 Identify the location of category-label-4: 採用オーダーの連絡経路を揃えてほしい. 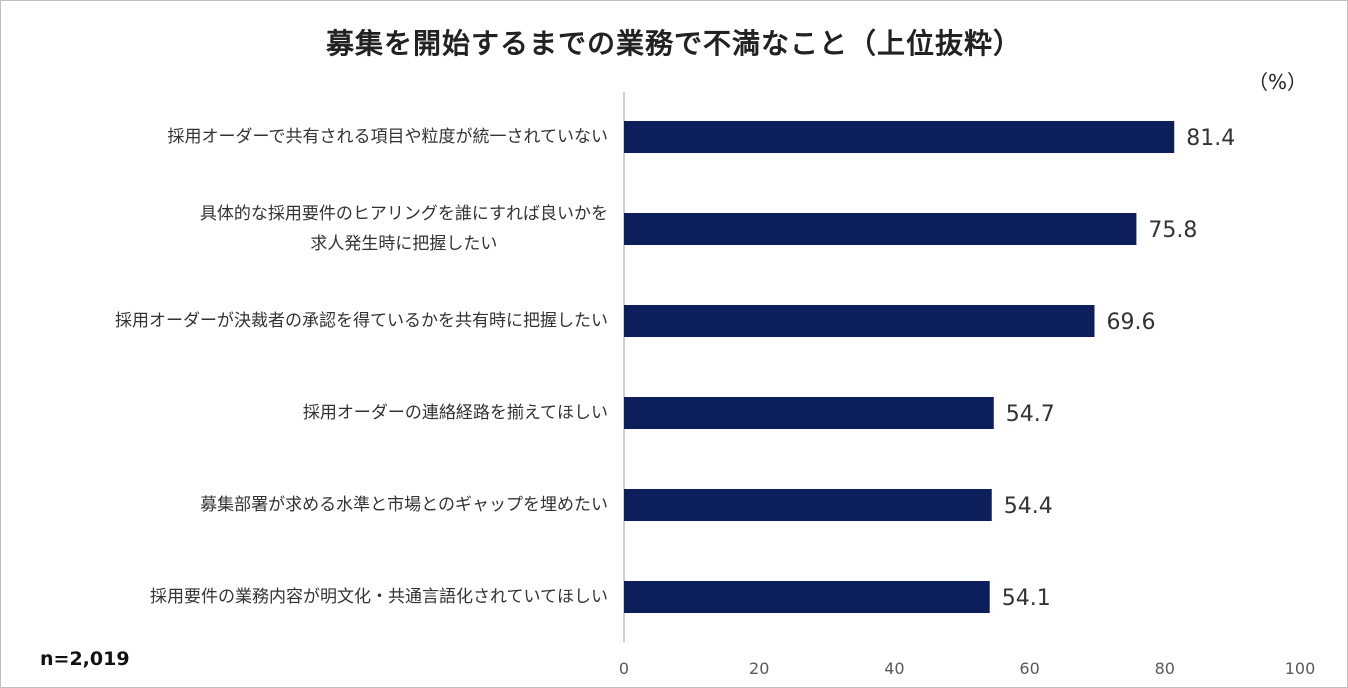
(455, 413).